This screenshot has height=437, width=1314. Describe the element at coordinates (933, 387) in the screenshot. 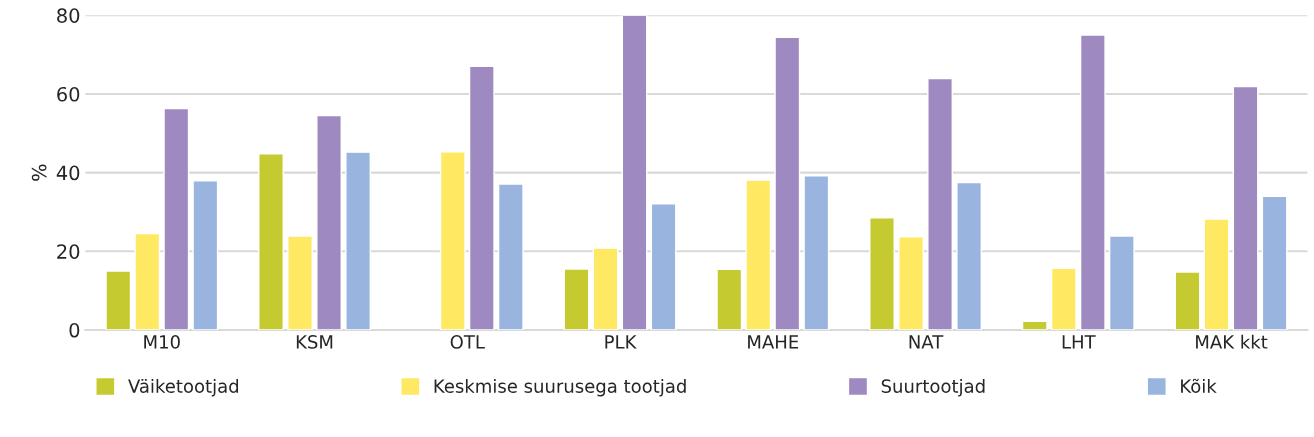

I see `legend-label: Suurtootjad` at that location.